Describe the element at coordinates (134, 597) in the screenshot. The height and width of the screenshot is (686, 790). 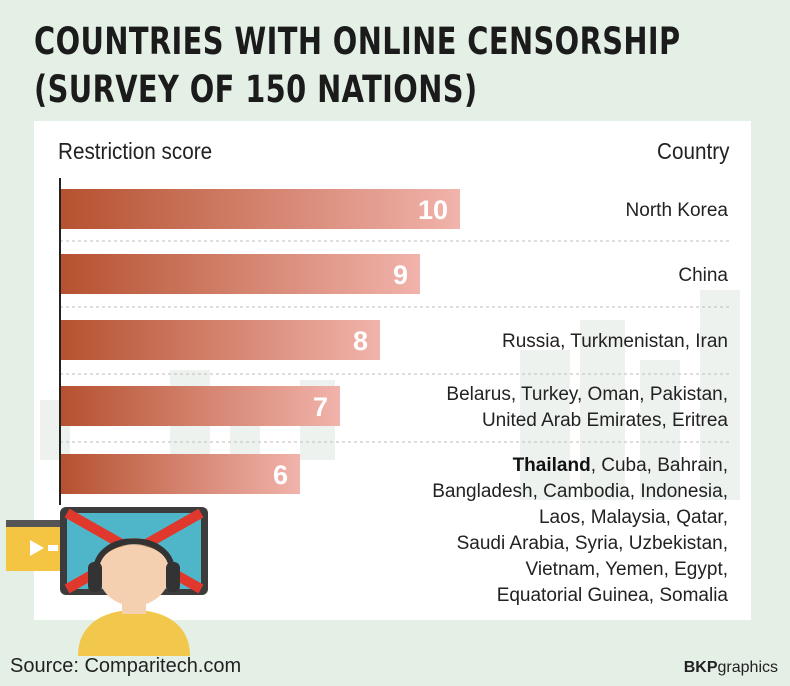
I see `person-icon` at that location.